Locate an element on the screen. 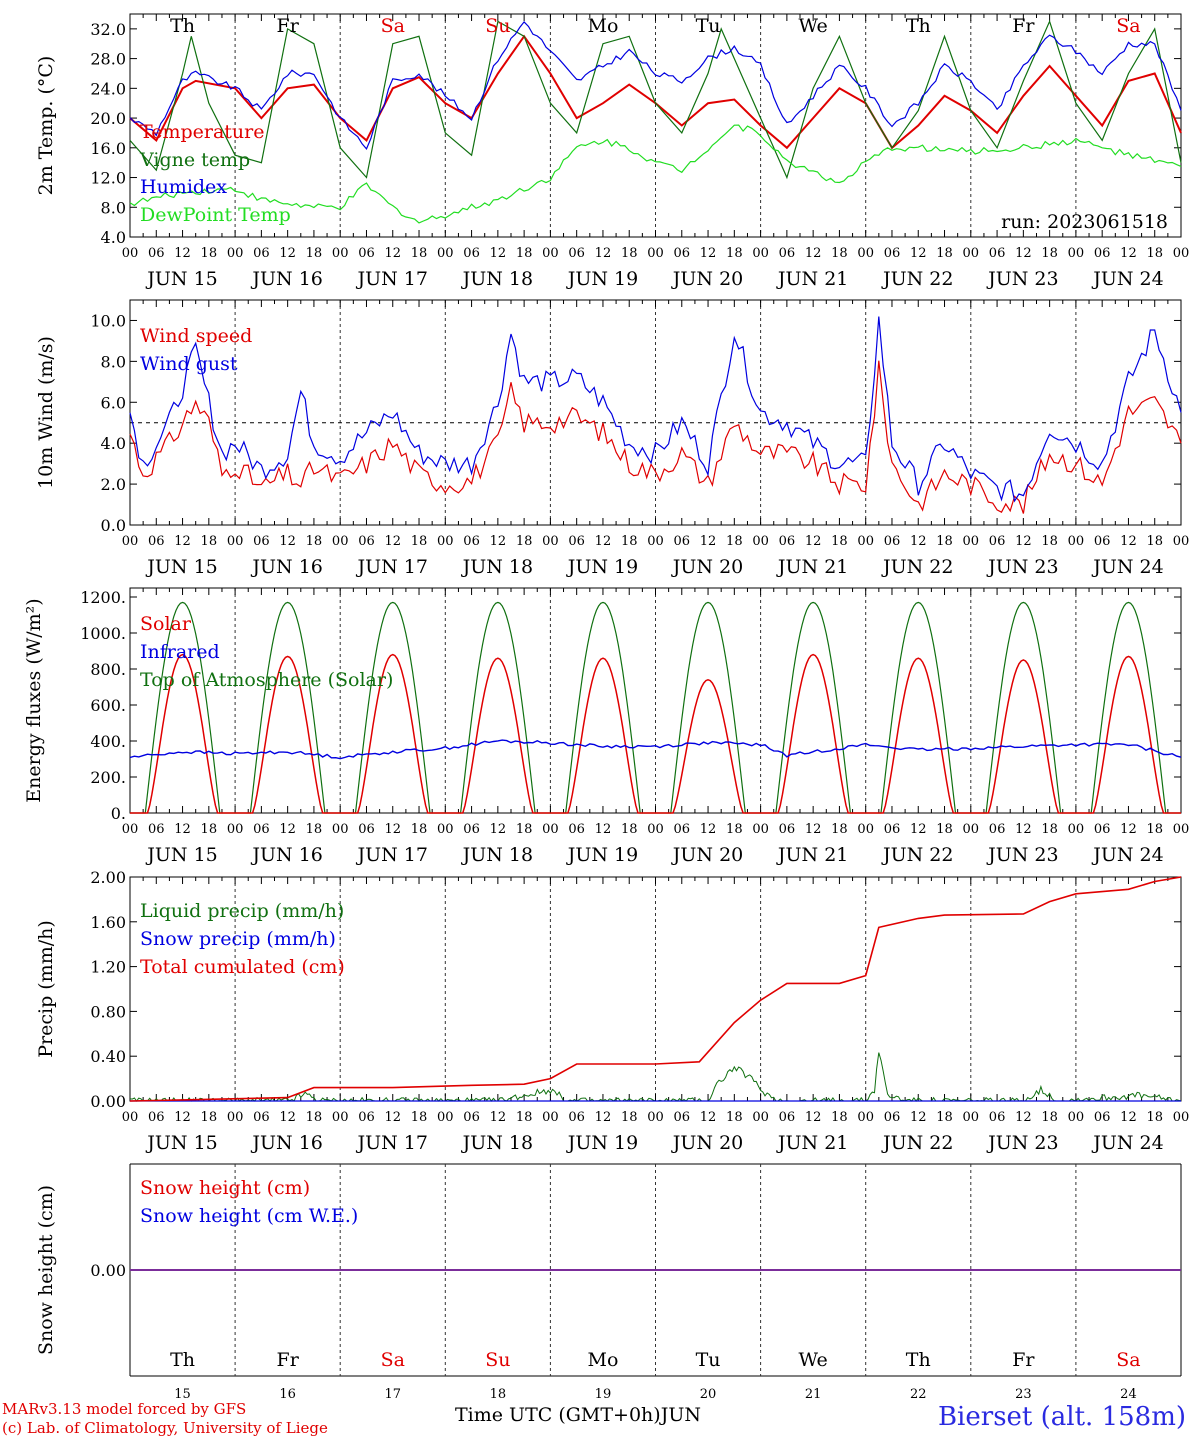 Image resolution: width=1194 pixels, height=1440 pixels. legend-green: Top of Atmosphere (Solar) is located at coordinates (266, 680).